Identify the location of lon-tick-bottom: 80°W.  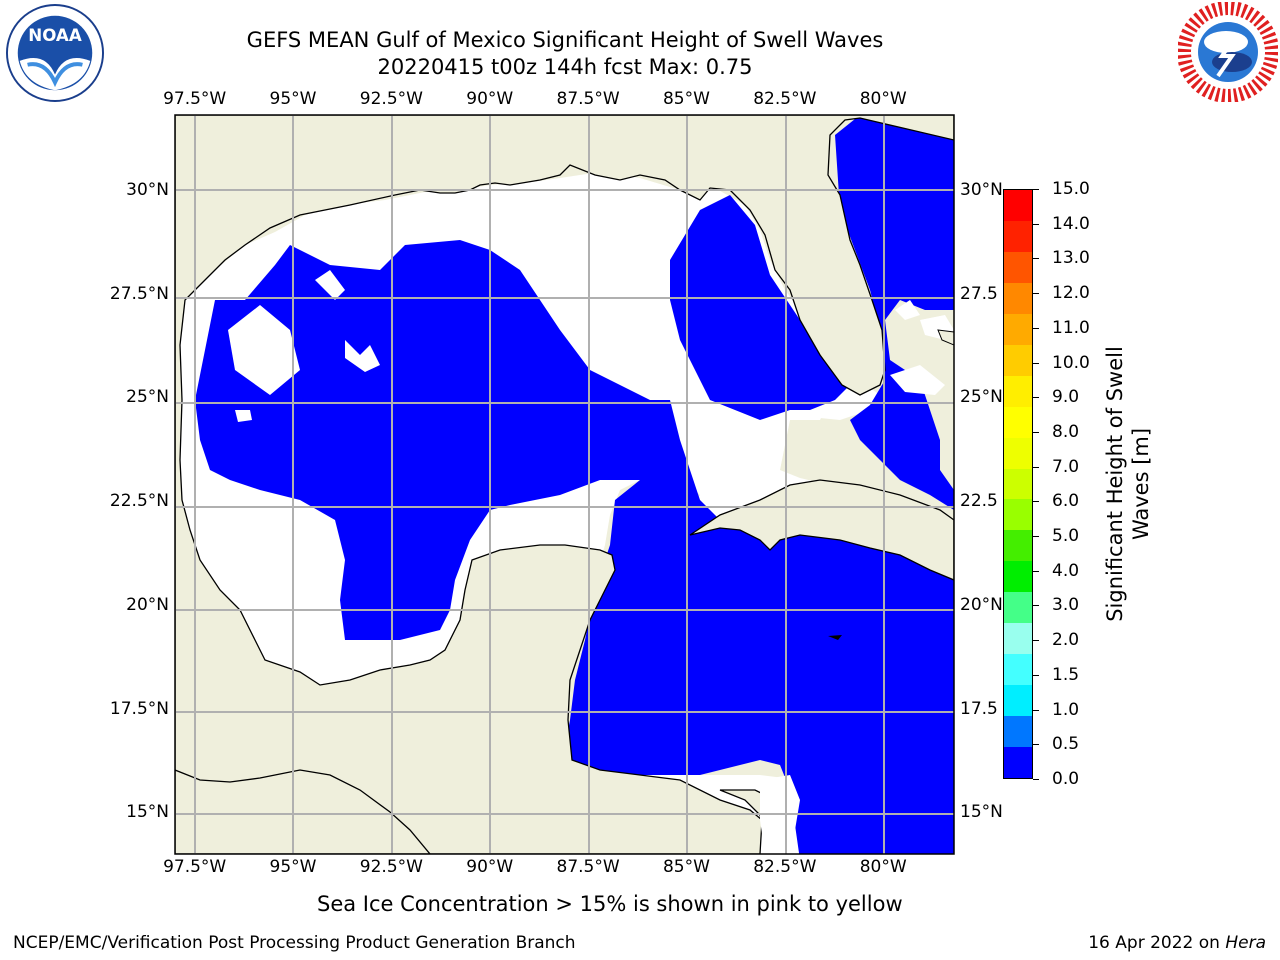
(883, 867).